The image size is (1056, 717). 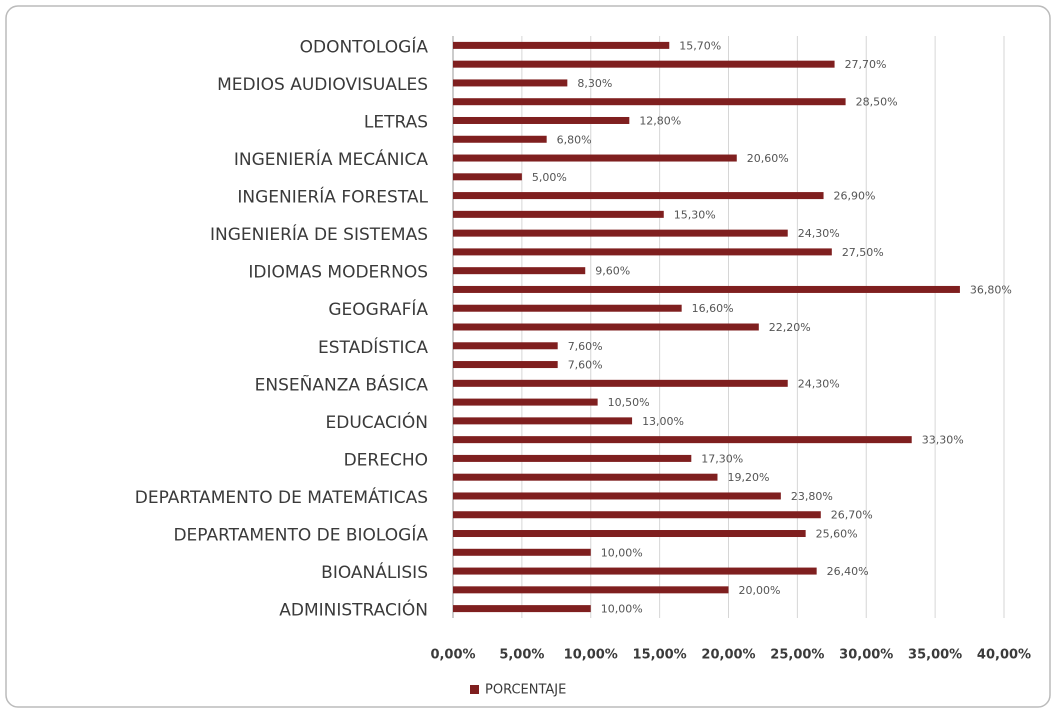 I want to click on value-label: 8,30%, so click(x=594, y=83).